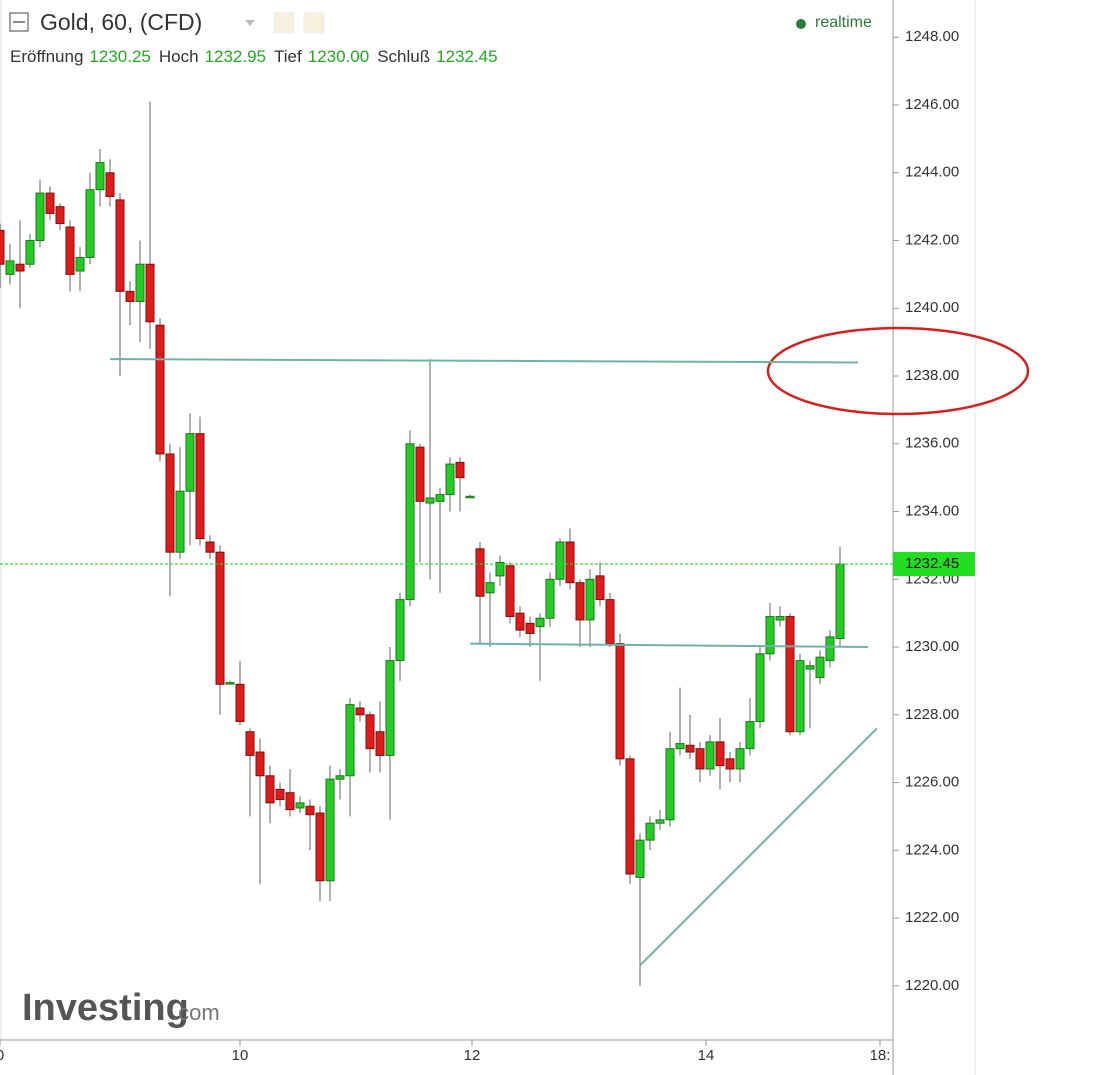 Image resolution: width=1106 pixels, height=1075 pixels. What do you see at coordinates (932, 172) in the screenshot?
I see `y-tick-label: 1244.00` at bounding box center [932, 172].